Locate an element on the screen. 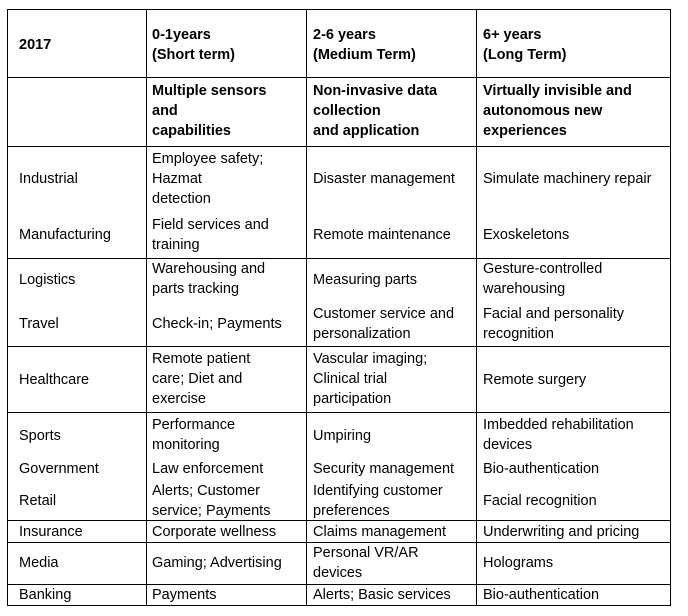  year-header: 2017 is located at coordinates (35, 45).